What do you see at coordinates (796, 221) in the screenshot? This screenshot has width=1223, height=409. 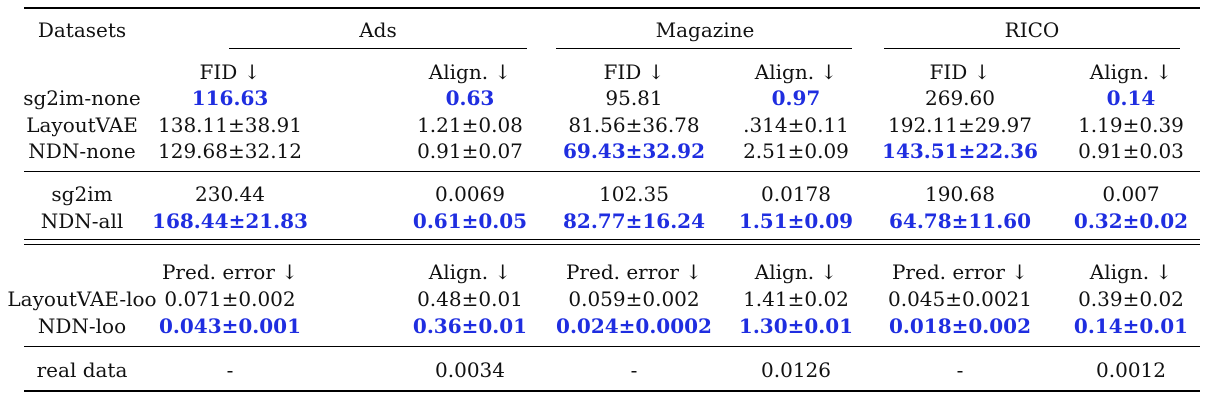 I see `table-cell: 1.51±0.09` at bounding box center [796, 221].